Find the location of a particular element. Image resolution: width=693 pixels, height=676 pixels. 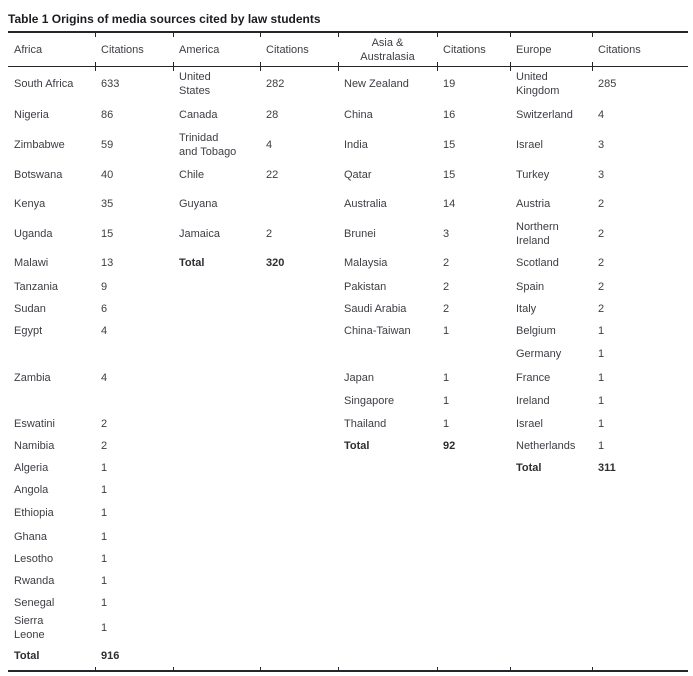

table-cell: Northern Ireland is located at coordinates (537, 234).